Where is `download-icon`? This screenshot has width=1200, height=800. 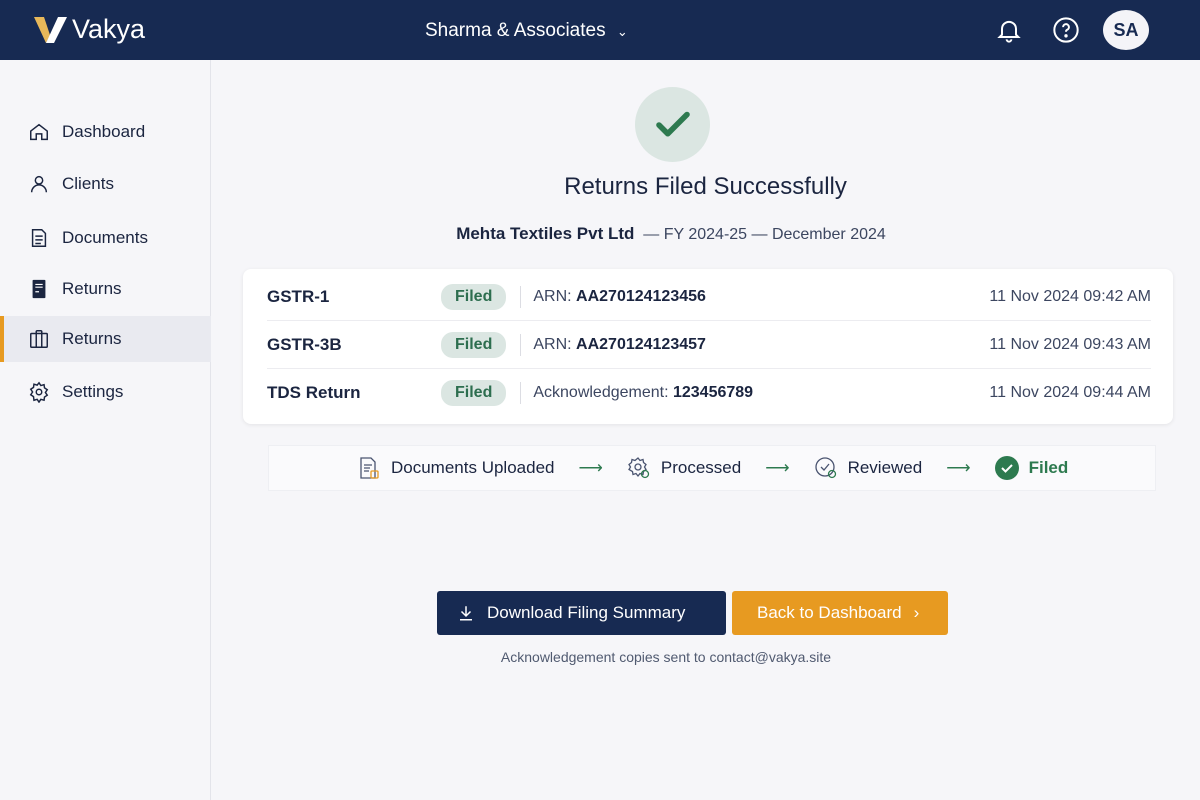
download-icon is located at coordinates (466, 613).